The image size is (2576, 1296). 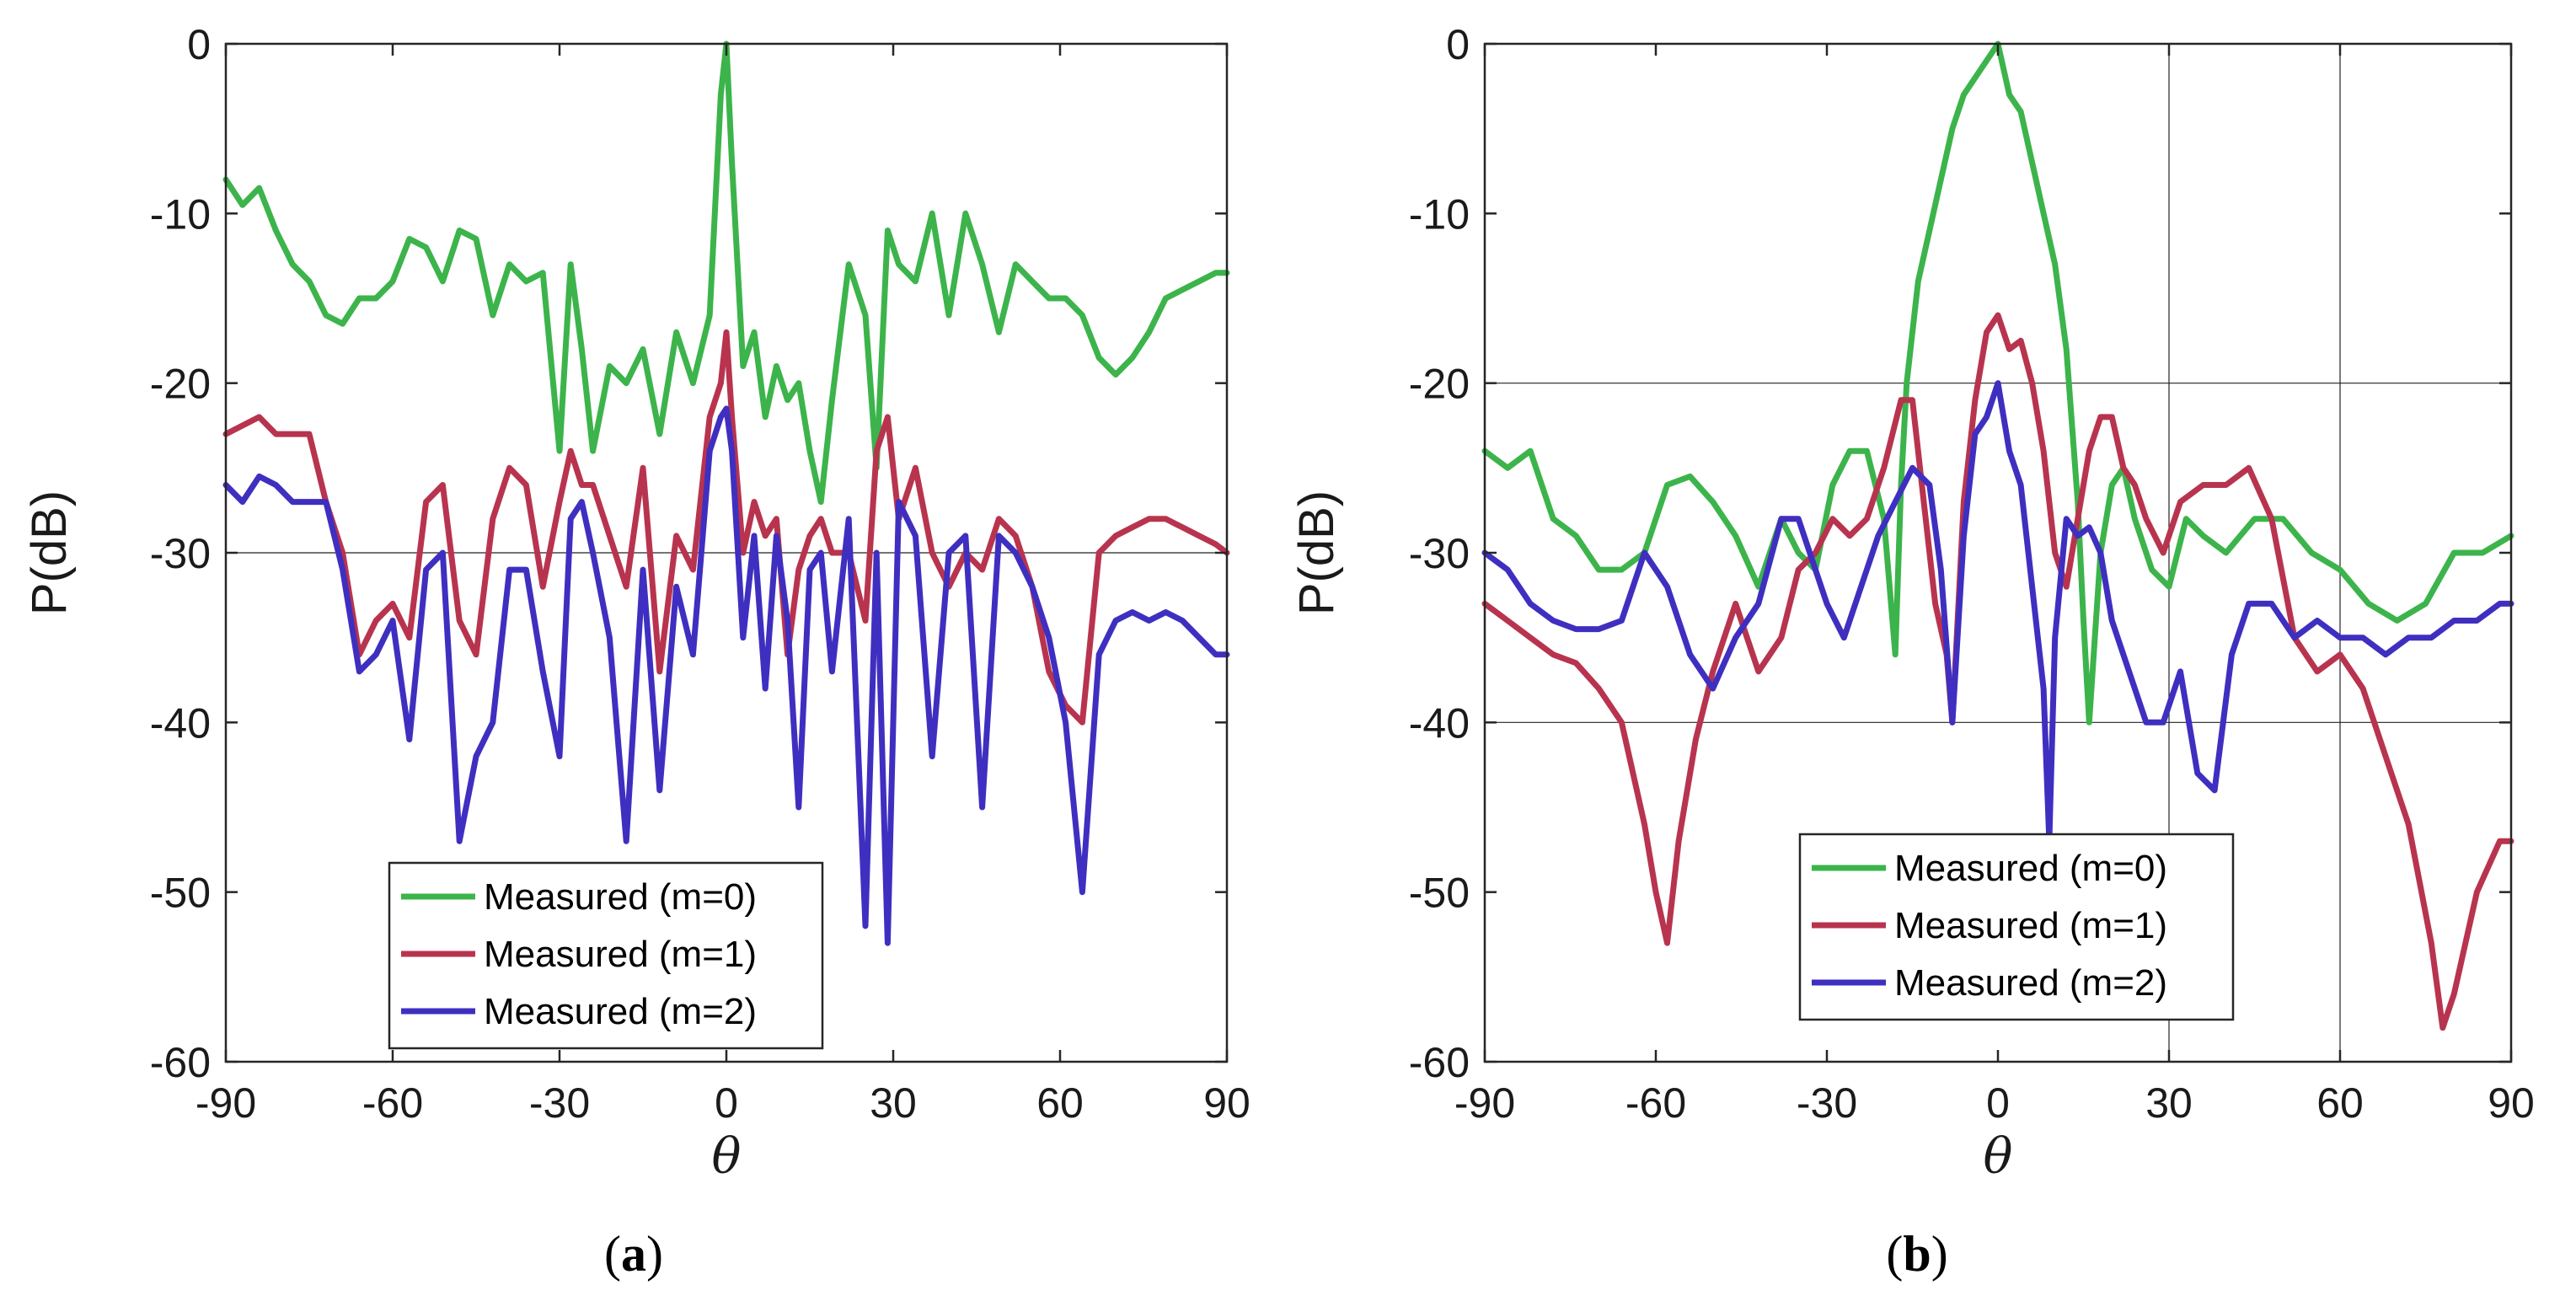 I want to click on subfigure-caption: (a), so click(x=633, y=1254).